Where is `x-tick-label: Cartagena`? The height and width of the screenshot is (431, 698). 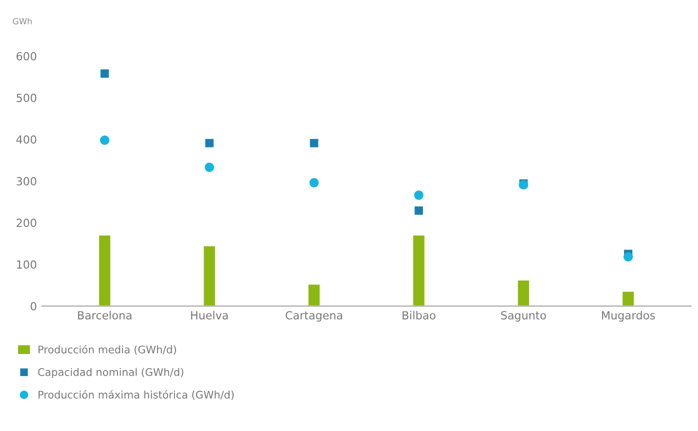 x-tick-label: Cartagena is located at coordinates (314, 316).